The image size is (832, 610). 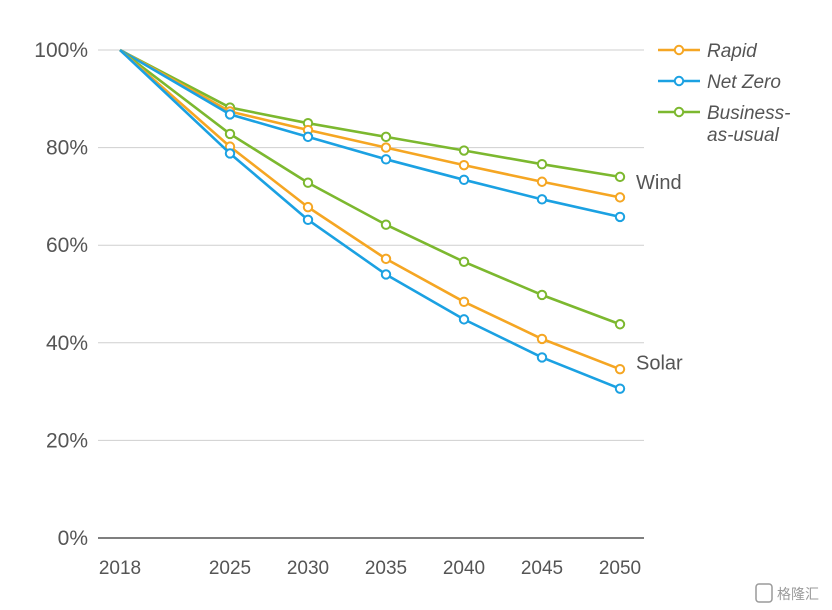 I want to click on y-tick-label: 0%, so click(x=73, y=538).